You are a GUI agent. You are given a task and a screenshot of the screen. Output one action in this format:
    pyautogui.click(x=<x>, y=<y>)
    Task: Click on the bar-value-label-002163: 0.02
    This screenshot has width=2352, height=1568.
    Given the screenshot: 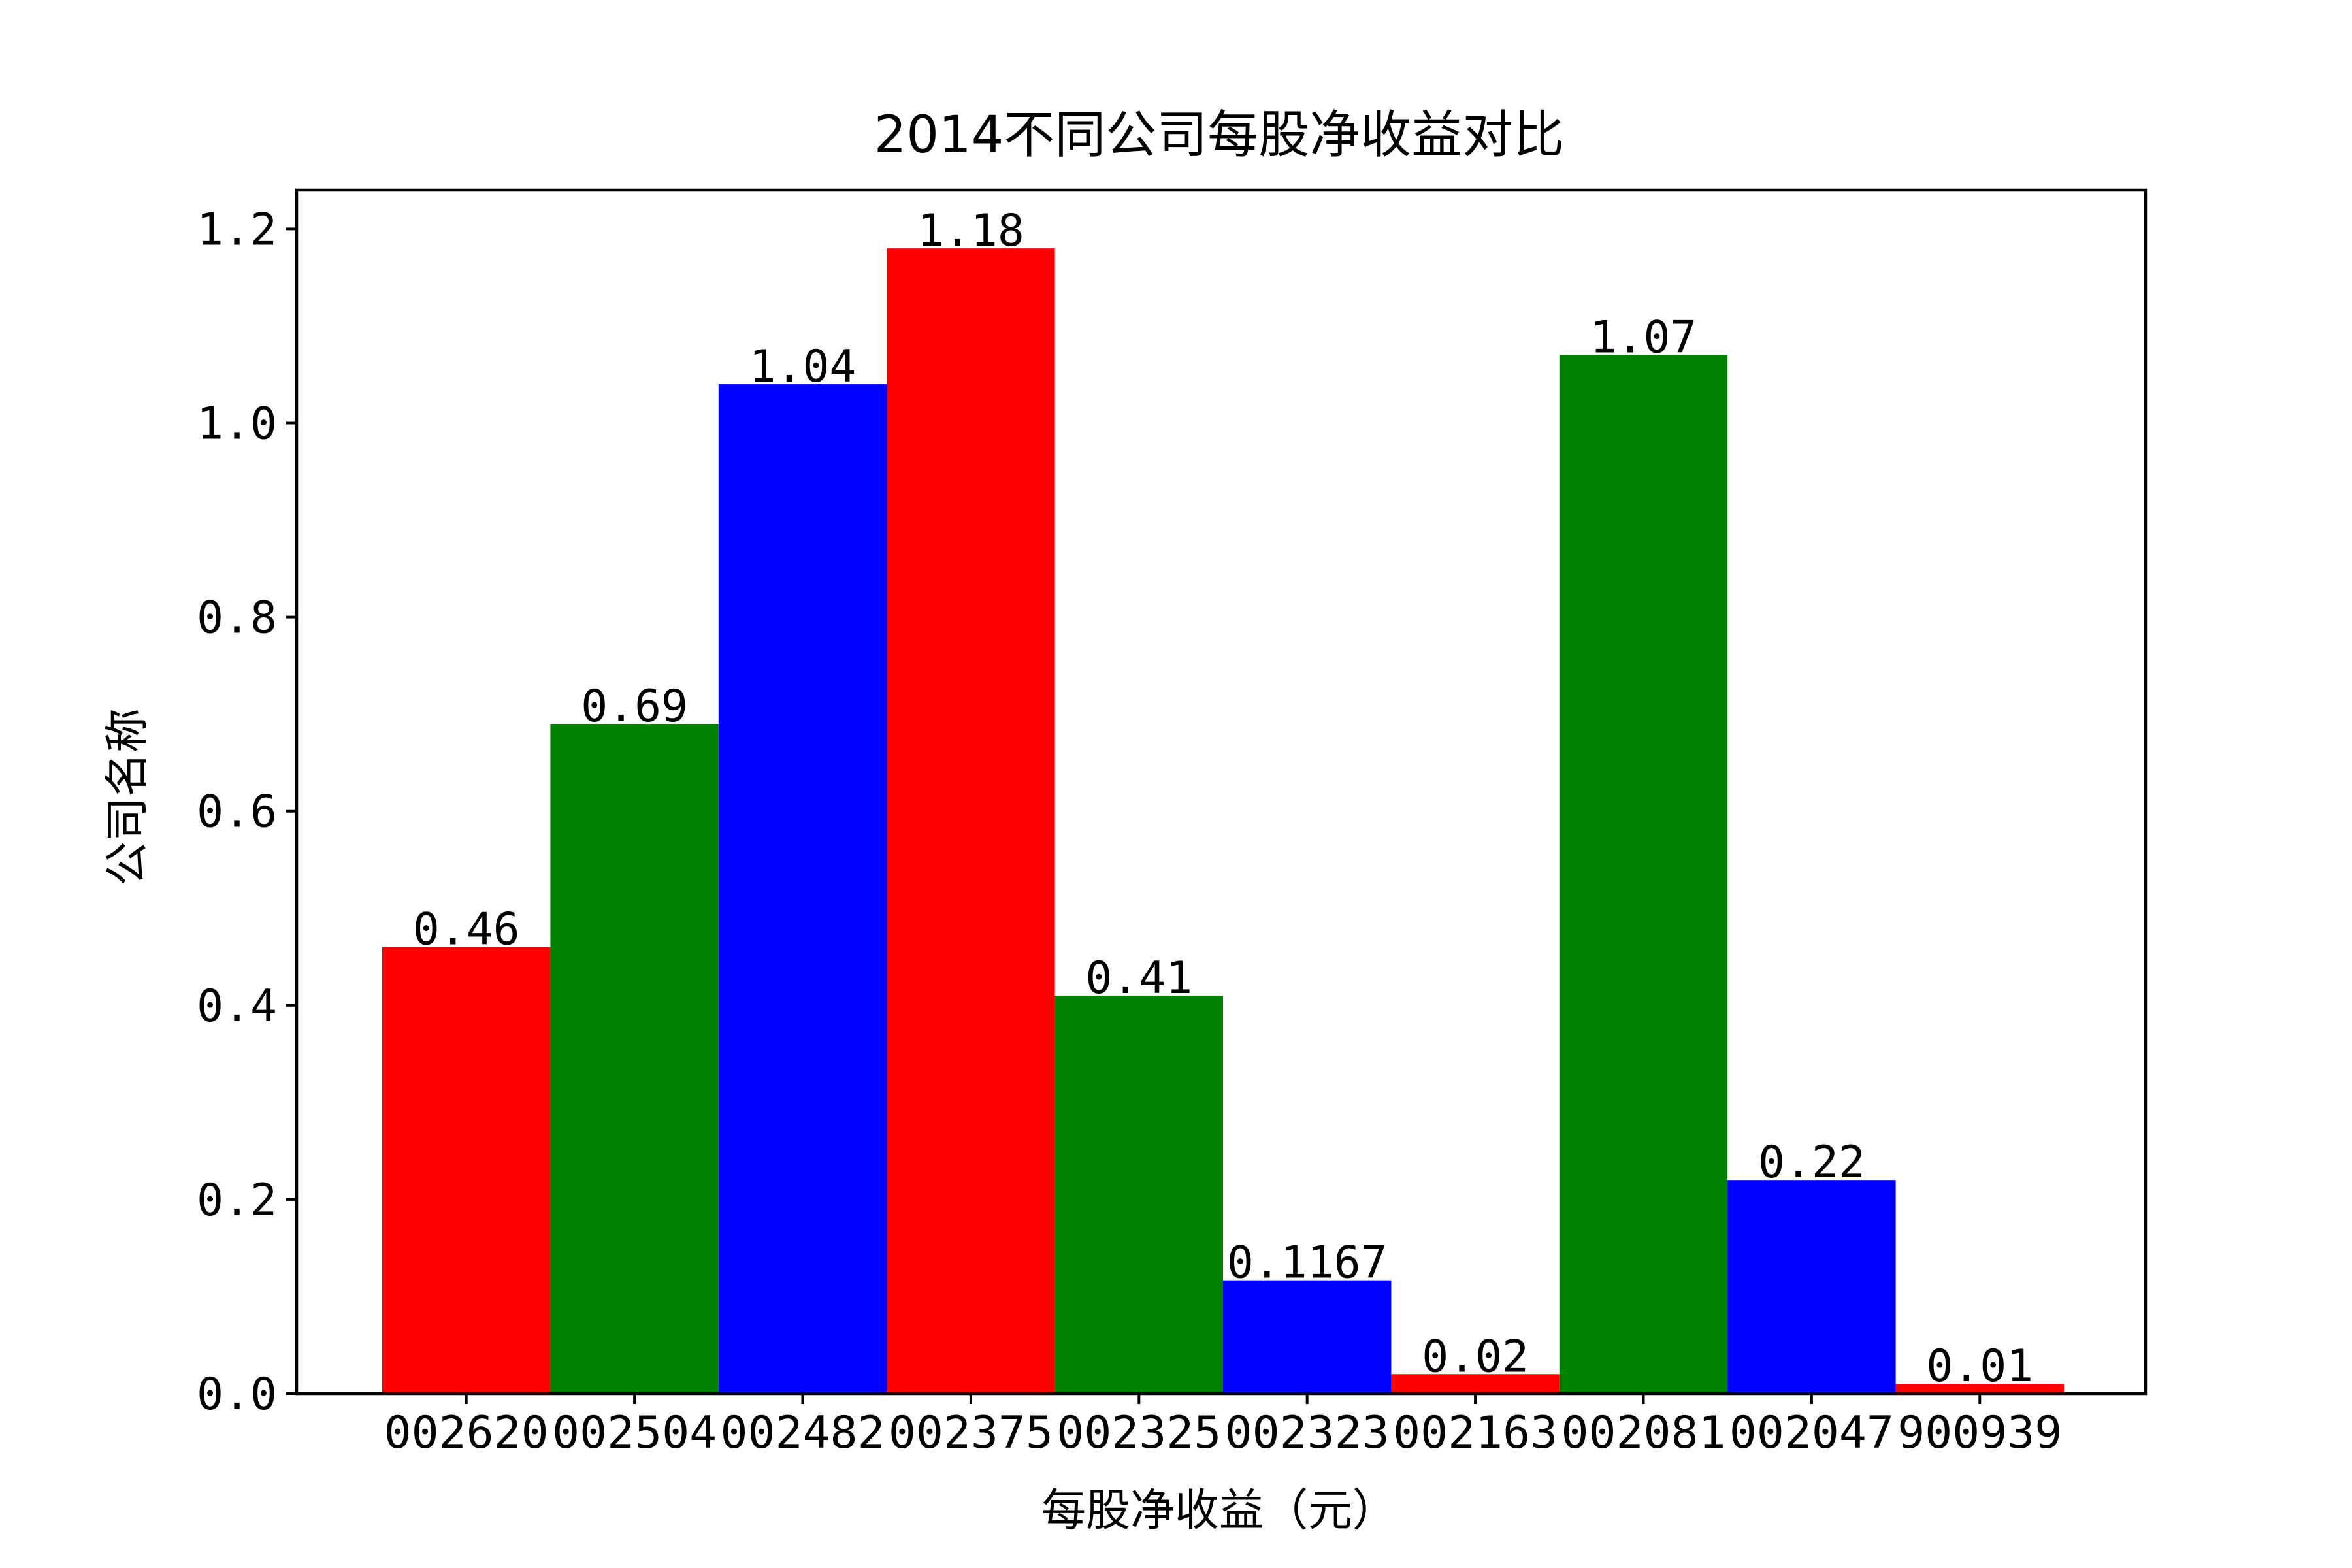 What is the action you would take?
    pyautogui.click(x=1475, y=1356)
    